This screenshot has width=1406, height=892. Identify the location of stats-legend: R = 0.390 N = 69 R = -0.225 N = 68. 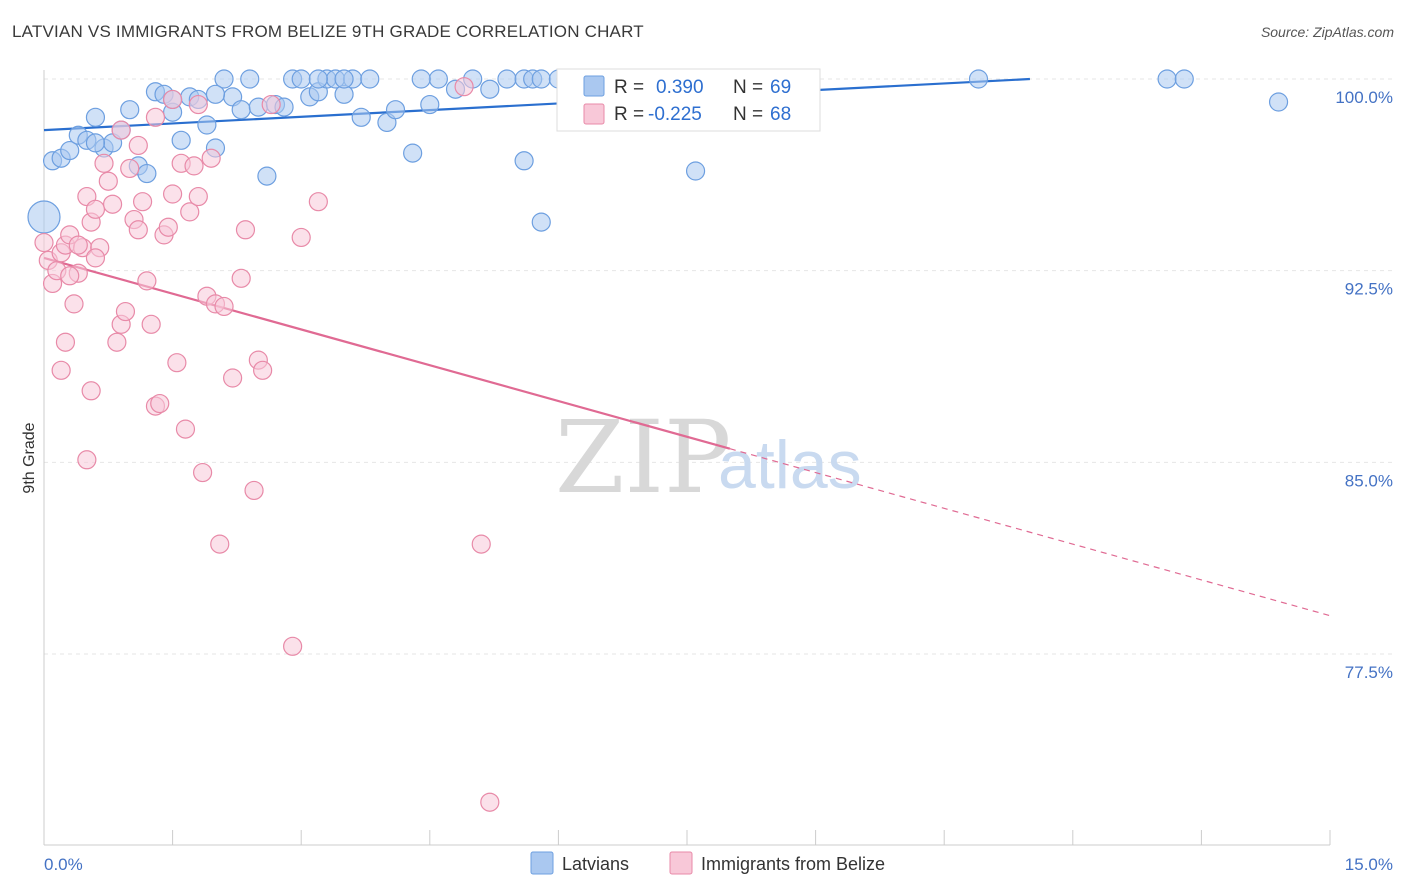
(688, 100).